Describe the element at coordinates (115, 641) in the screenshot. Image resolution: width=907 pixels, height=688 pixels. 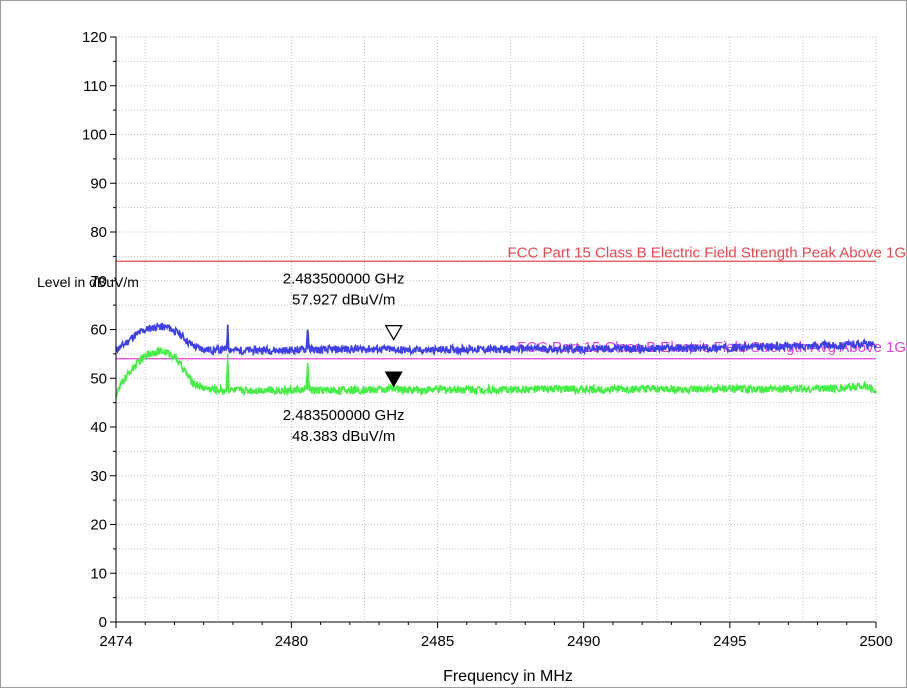
I see `x-tick-label: 2474` at that location.